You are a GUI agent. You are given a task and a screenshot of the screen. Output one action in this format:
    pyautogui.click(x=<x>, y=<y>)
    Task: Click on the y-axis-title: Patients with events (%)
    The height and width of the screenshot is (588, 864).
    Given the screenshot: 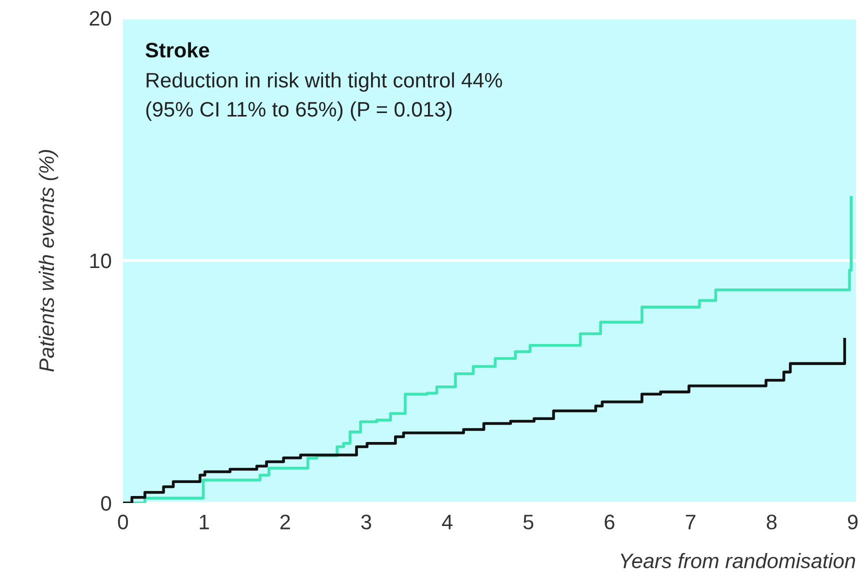 What is the action you would take?
    pyautogui.click(x=48, y=261)
    